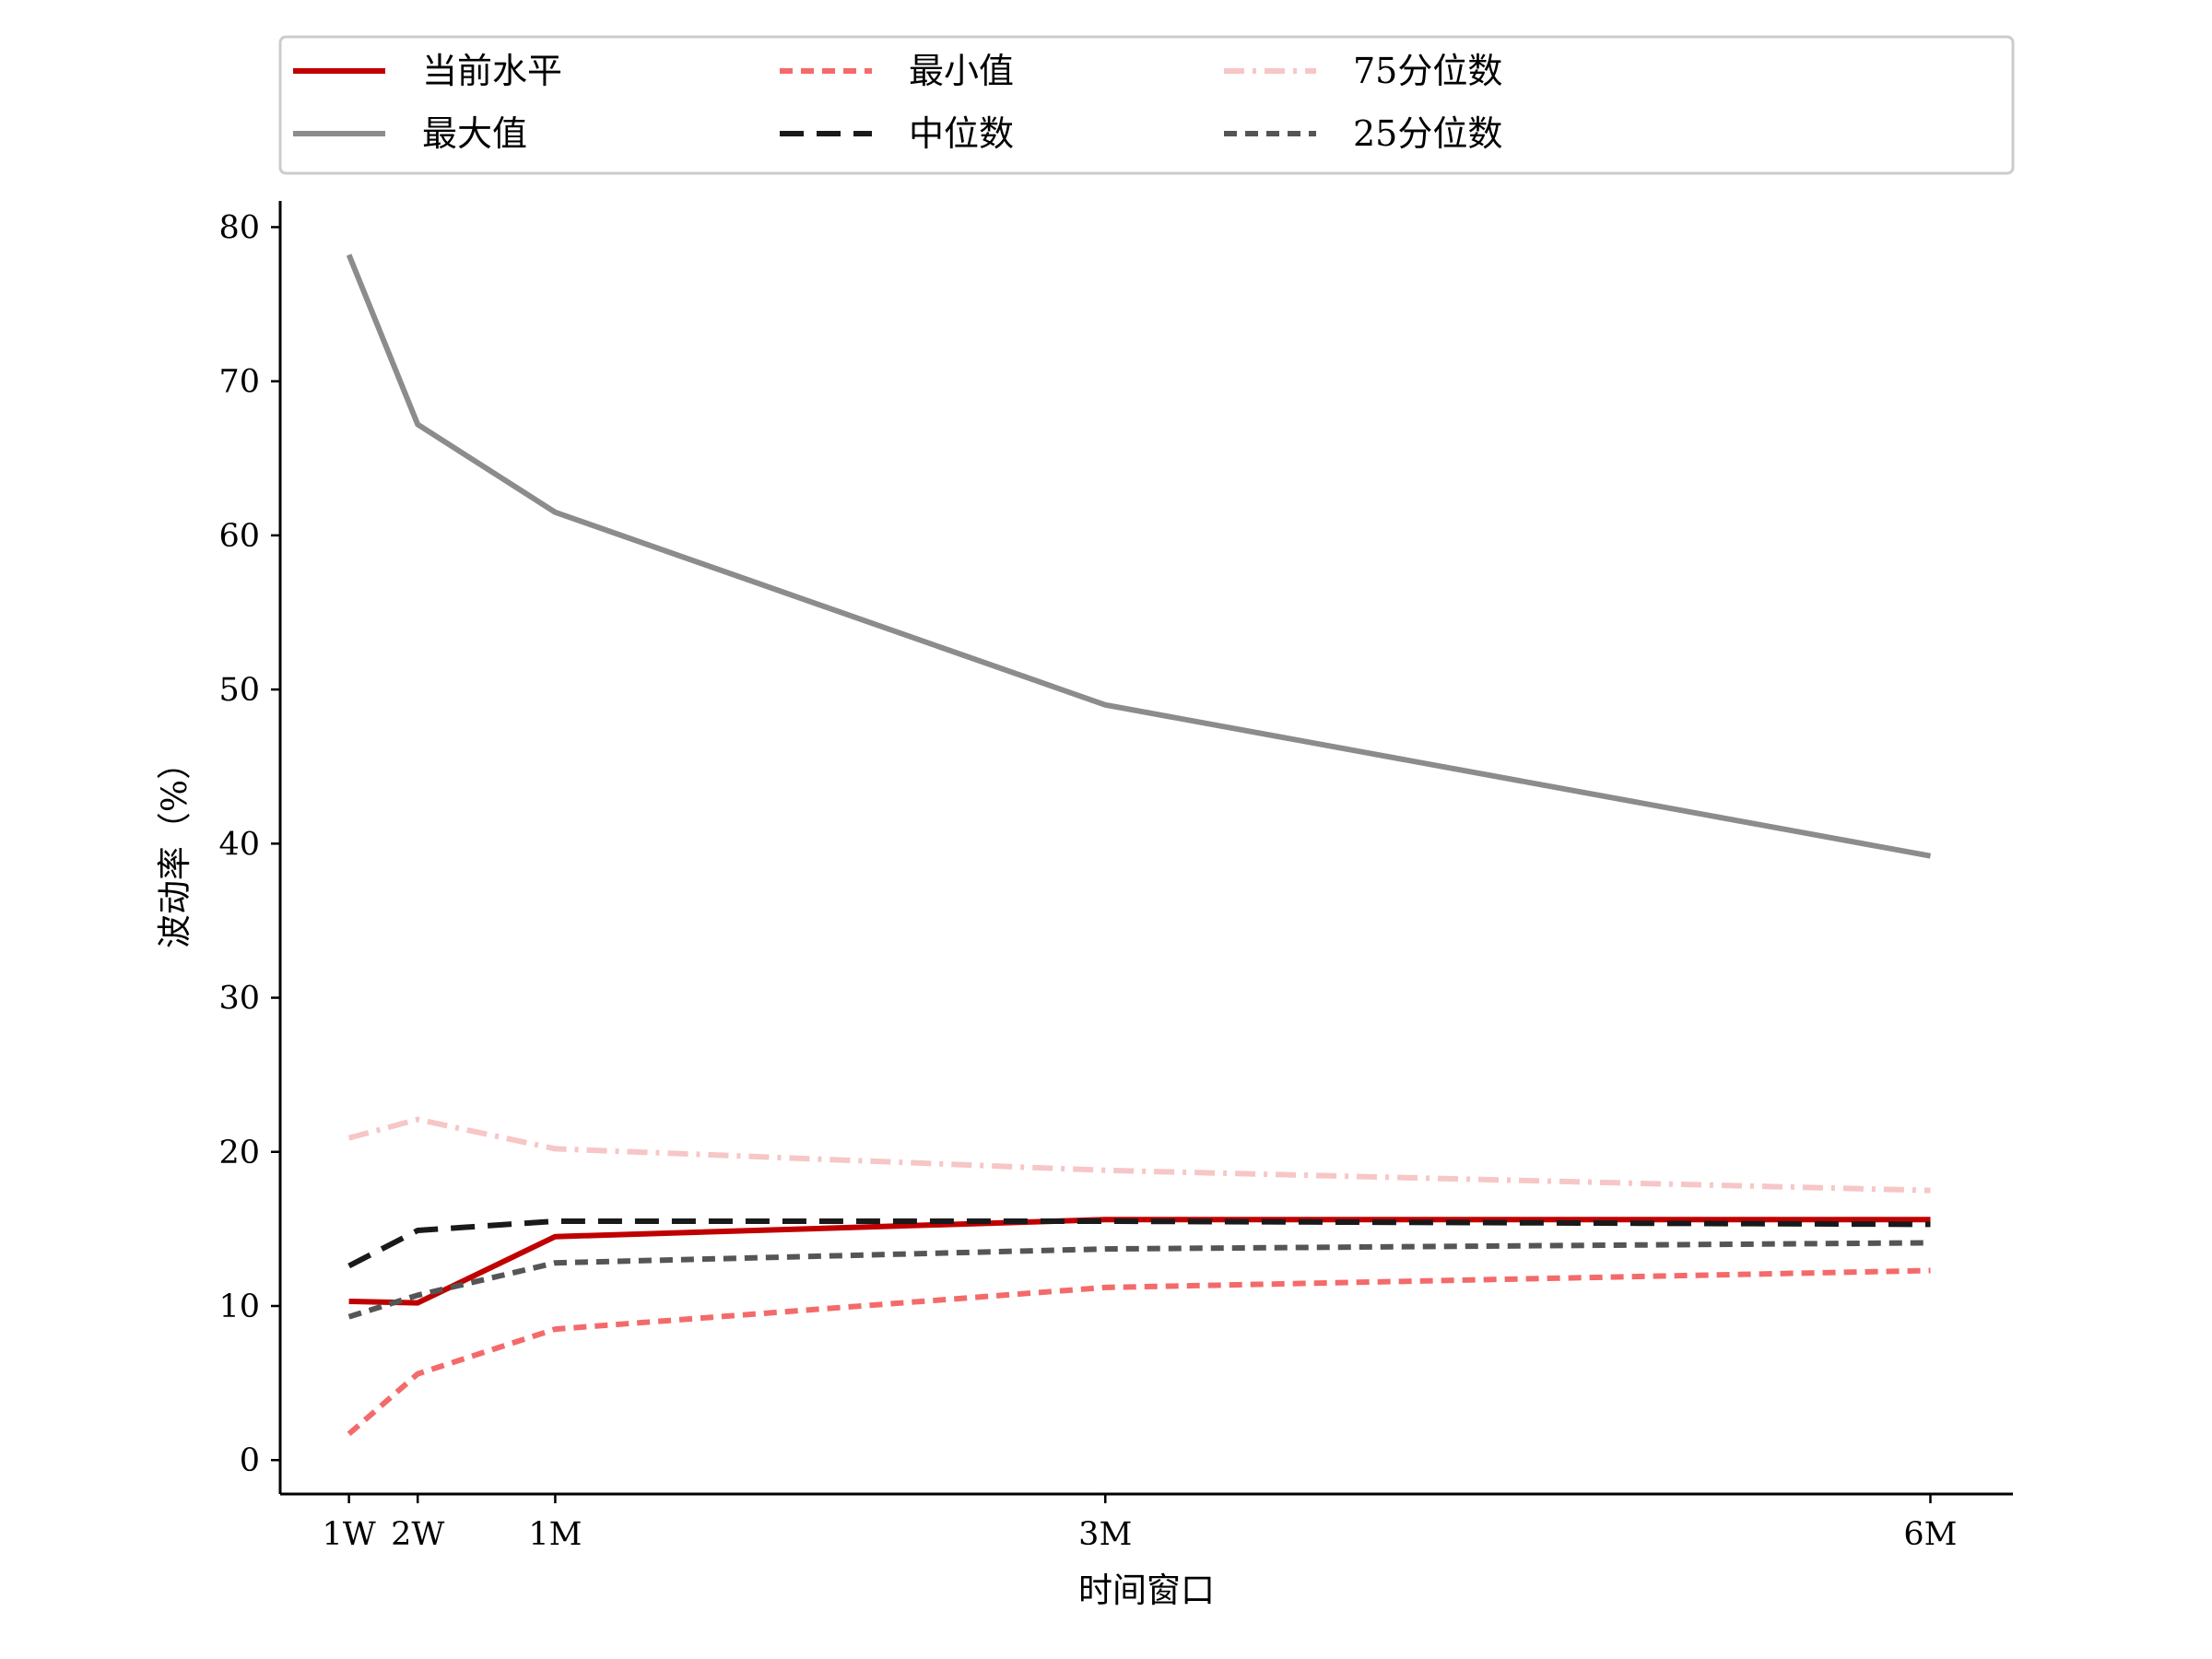 The height and width of the screenshot is (1659, 2212). I want to click on y-tick-label: 30, so click(239, 999).